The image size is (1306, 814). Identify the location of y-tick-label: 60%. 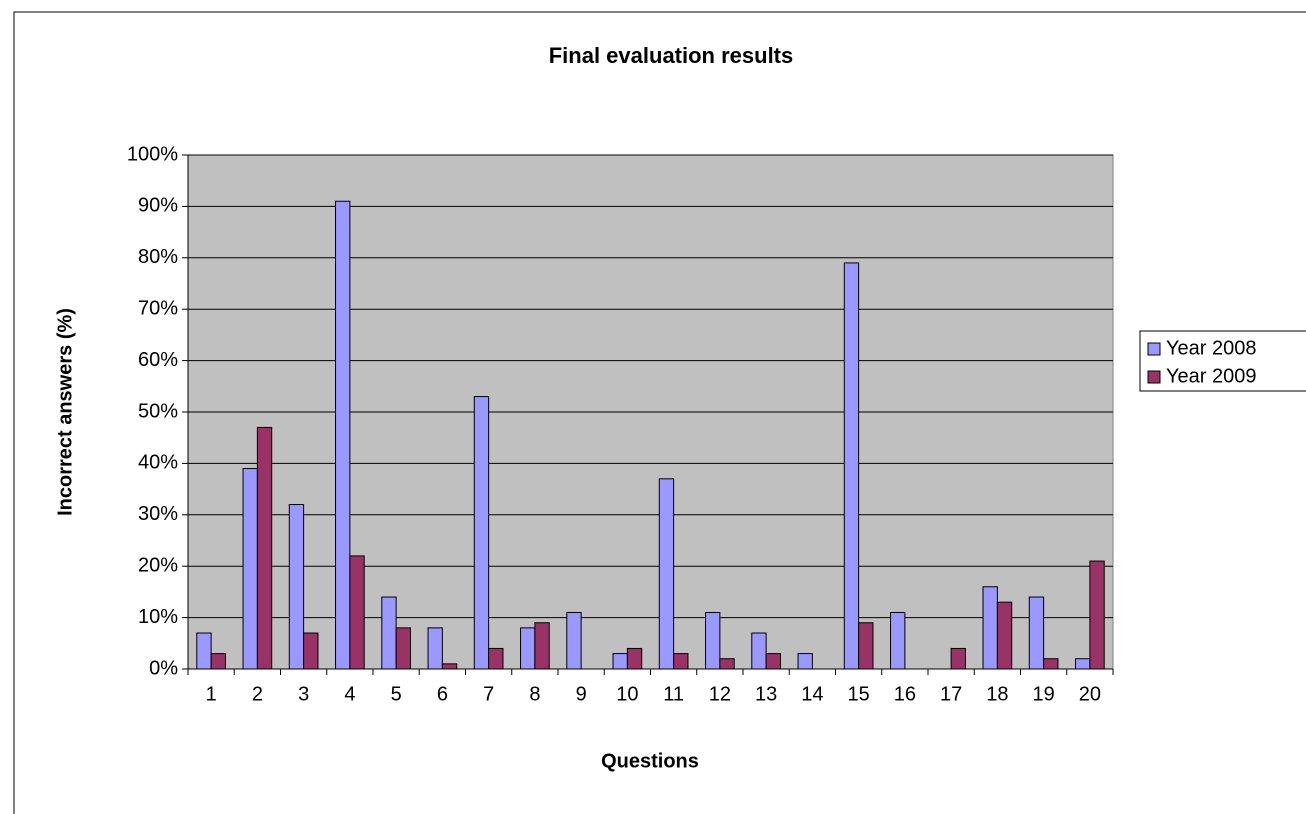
(158, 360).